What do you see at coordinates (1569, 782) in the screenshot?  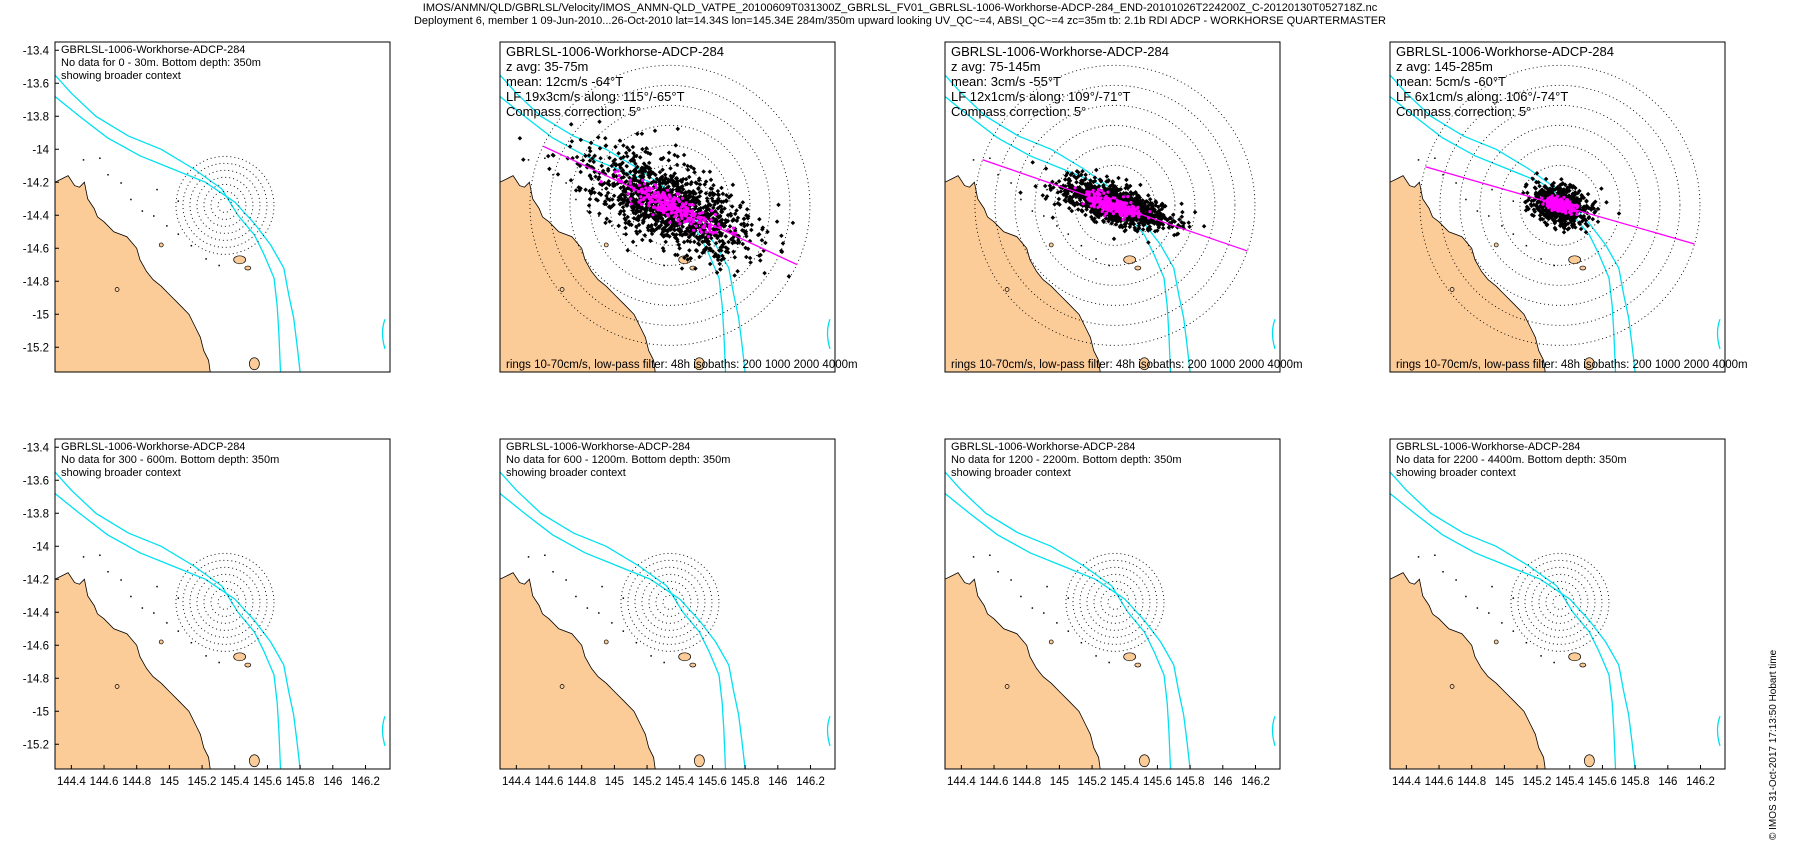 I see `x-tick-label: 145.4` at bounding box center [1569, 782].